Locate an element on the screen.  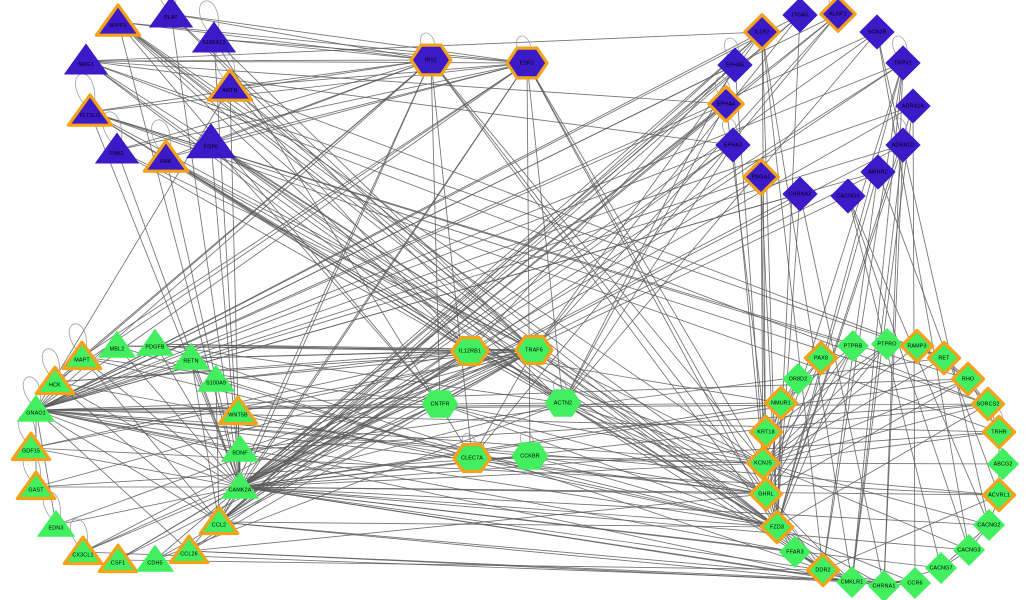
graph-node: WIPF1 is located at coordinates (118, 20).